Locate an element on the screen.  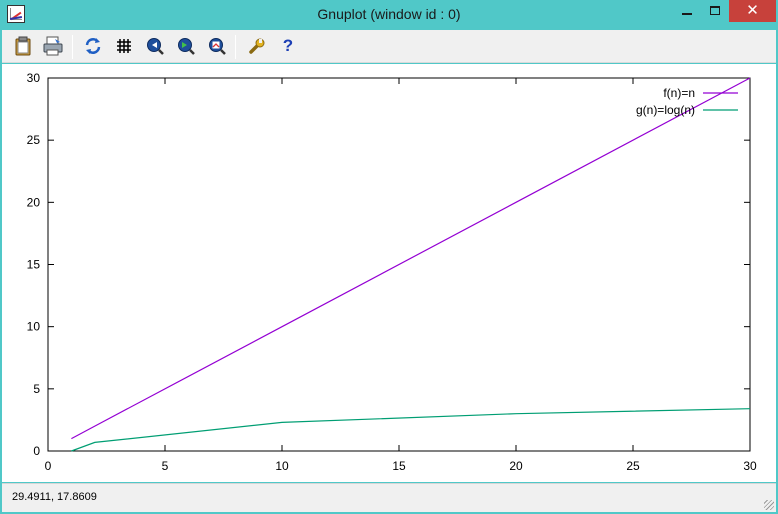
grid-icon is located at coordinates (124, 46).